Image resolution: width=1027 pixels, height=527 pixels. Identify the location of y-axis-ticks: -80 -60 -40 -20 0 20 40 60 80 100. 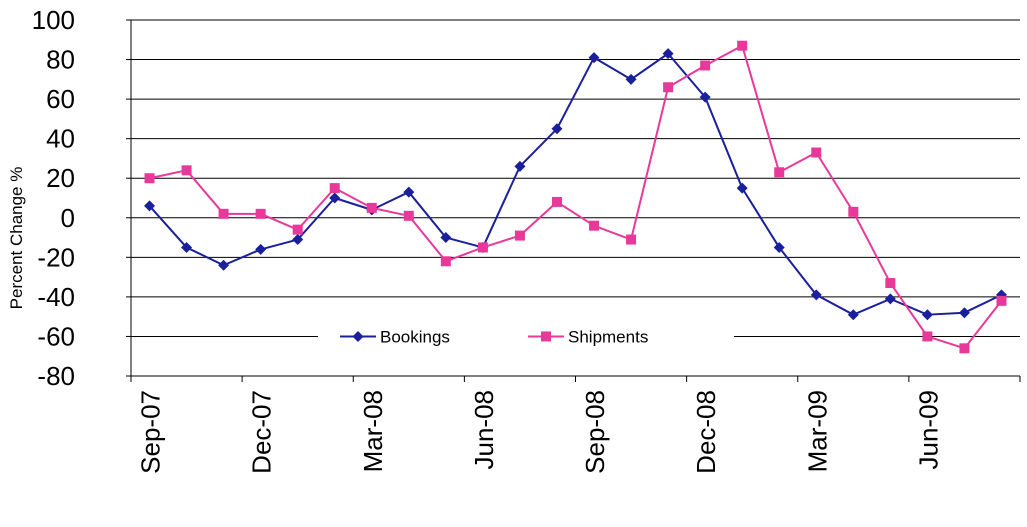
(81, 198).